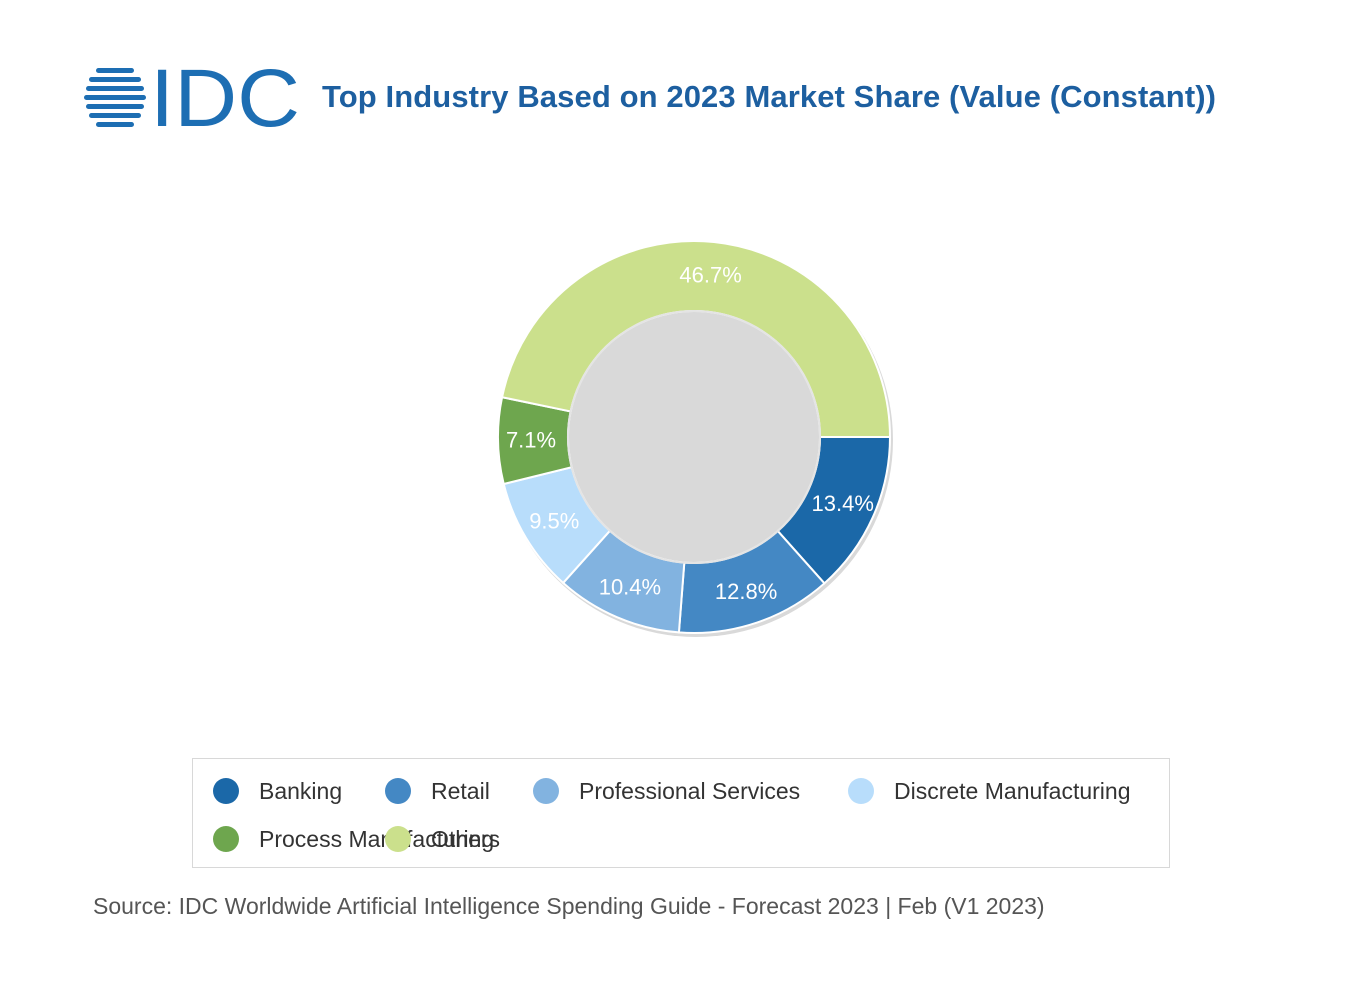 The width and height of the screenshot is (1350, 984). I want to click on legend-label: Others, so click(466, 838).